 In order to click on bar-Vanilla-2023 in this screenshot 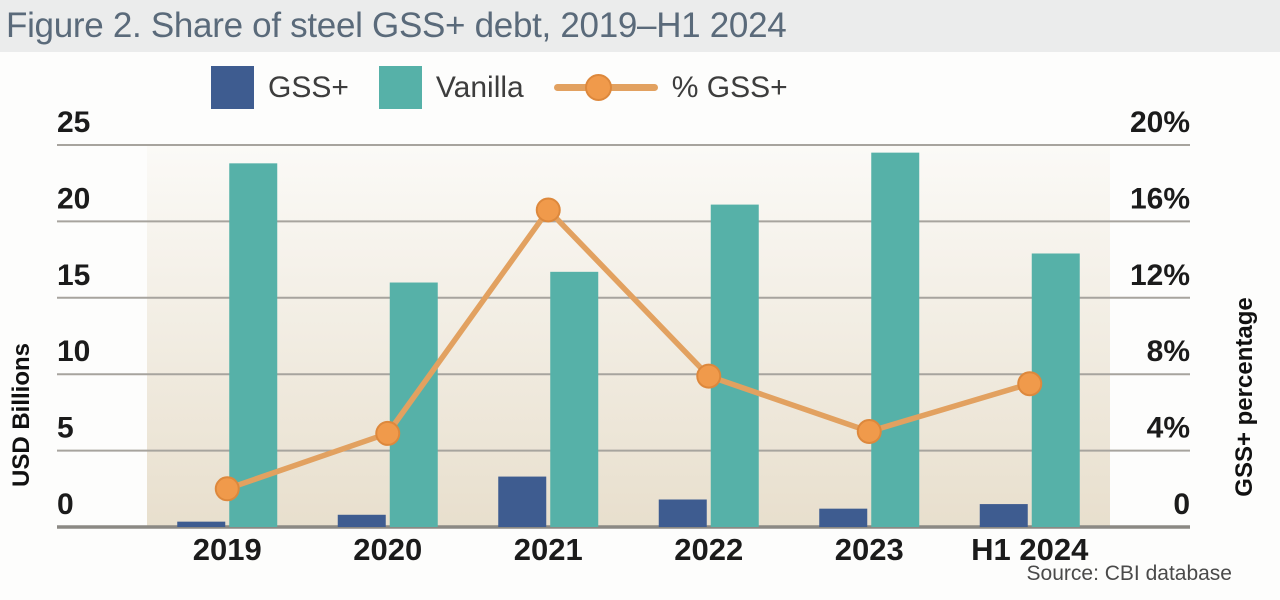, I will do `click(895, 339)`.